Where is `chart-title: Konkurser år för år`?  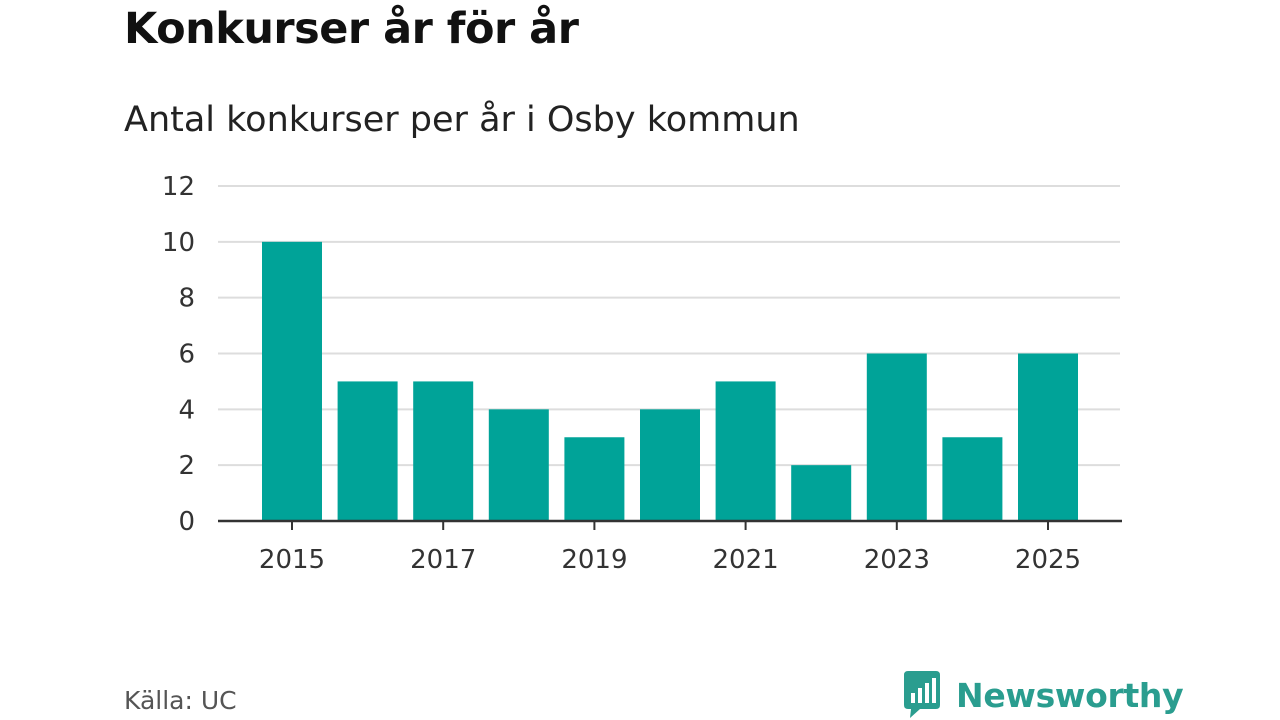 chart-title: Konkurser år för år is located at coordinates (351, 29).